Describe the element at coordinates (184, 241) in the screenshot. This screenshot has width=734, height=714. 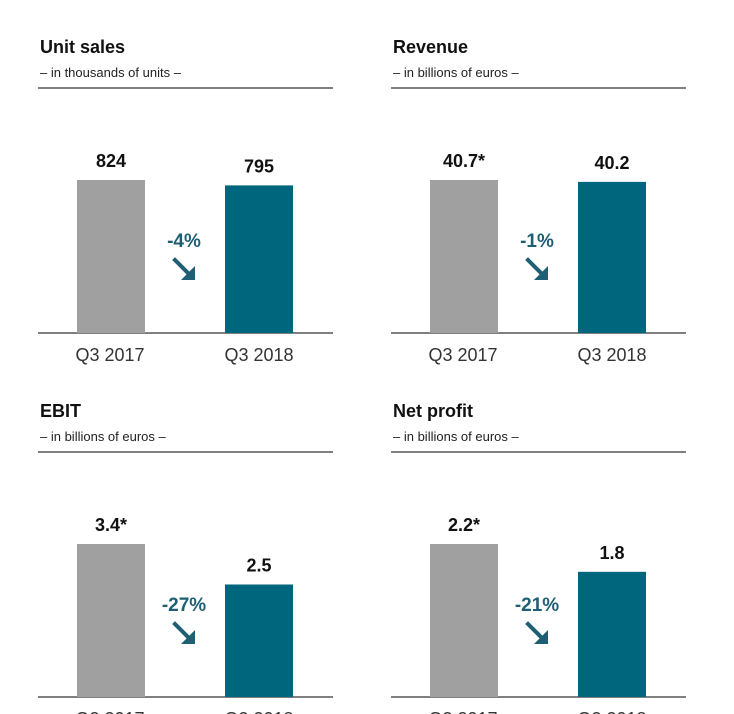
I see `change-percent: -4%` at that location.